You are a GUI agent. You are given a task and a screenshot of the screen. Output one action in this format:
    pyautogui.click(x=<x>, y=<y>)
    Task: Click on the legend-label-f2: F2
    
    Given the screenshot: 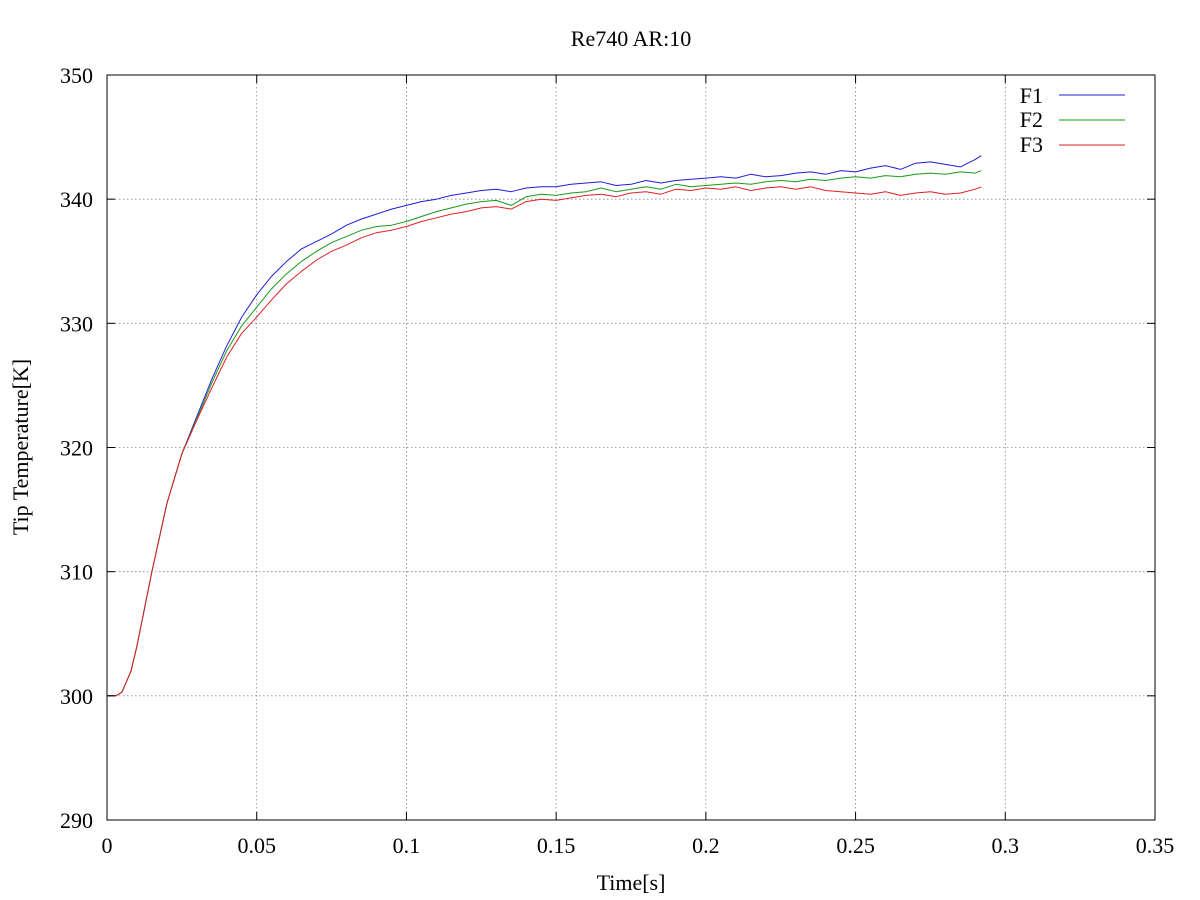 What is the action you would take?
    pyautogui.click(x=1031, y=119)
    